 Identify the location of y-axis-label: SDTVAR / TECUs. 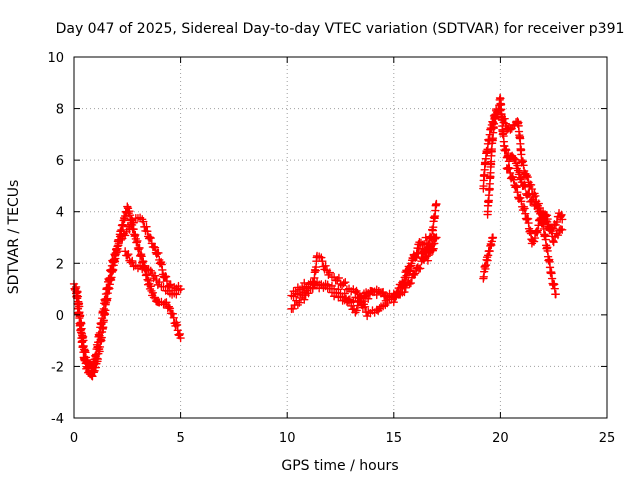
(14, 237).